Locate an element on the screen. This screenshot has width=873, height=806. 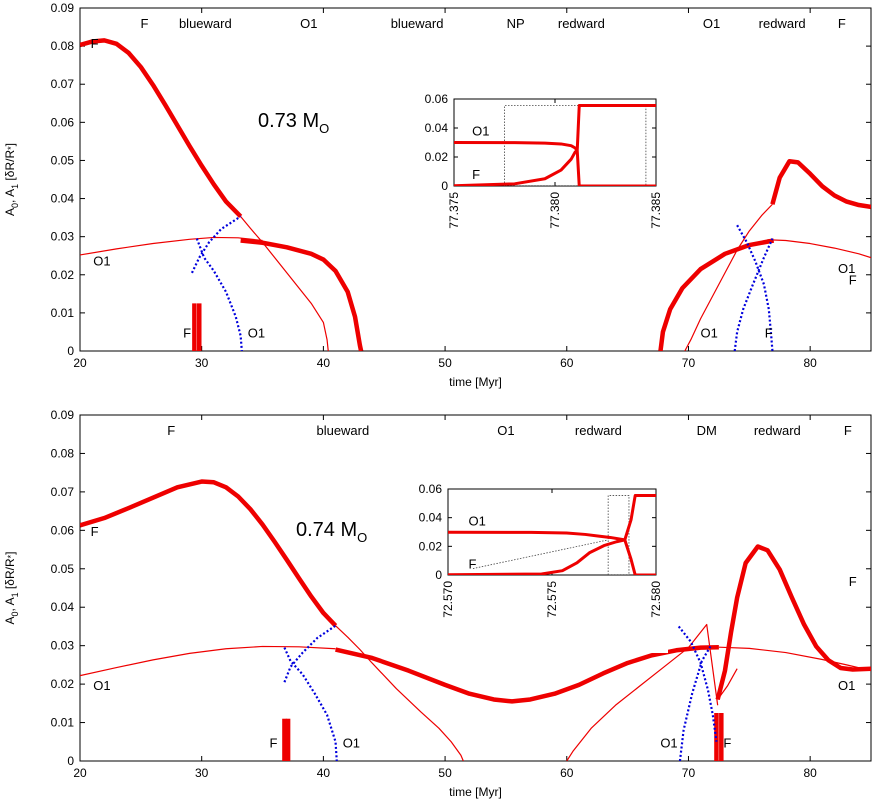
inset-dotted-guide is located at coordinates (540, 554).